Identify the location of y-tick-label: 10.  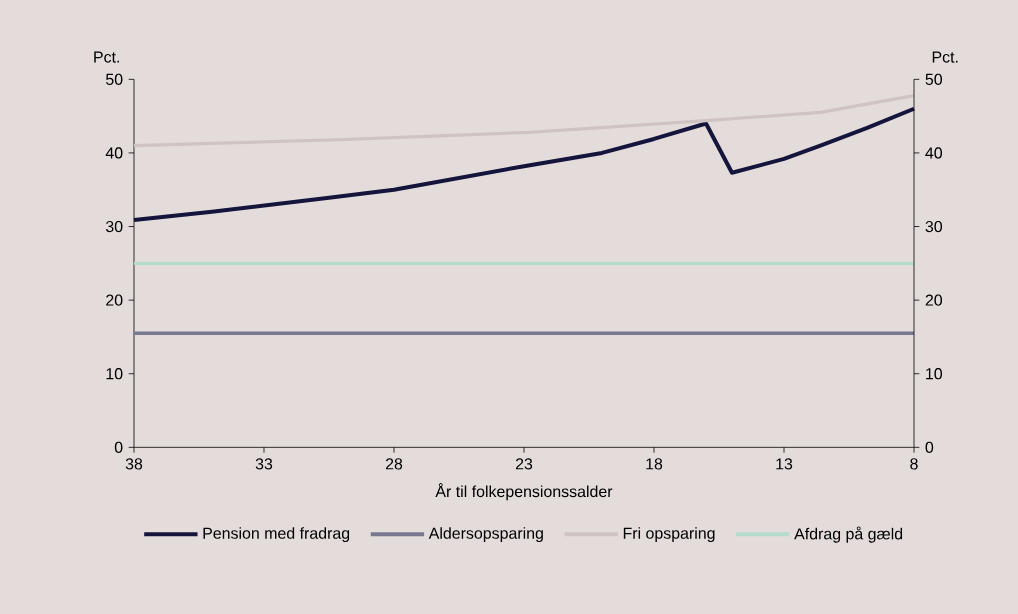
(114, 374).